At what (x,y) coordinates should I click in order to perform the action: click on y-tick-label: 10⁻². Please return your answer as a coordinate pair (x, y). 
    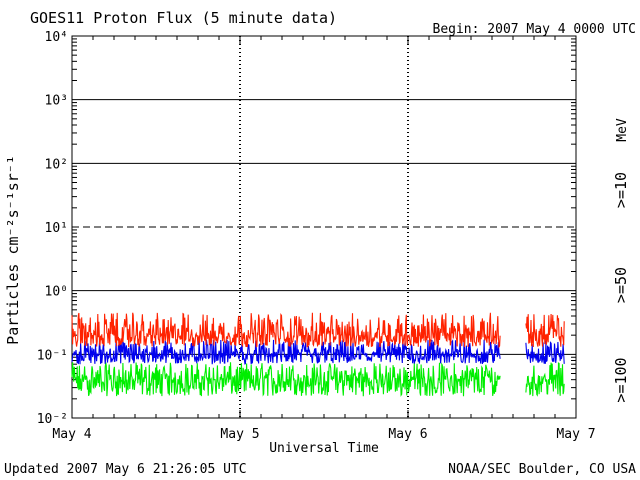
    Looking at the image, I should click on (52, 419).